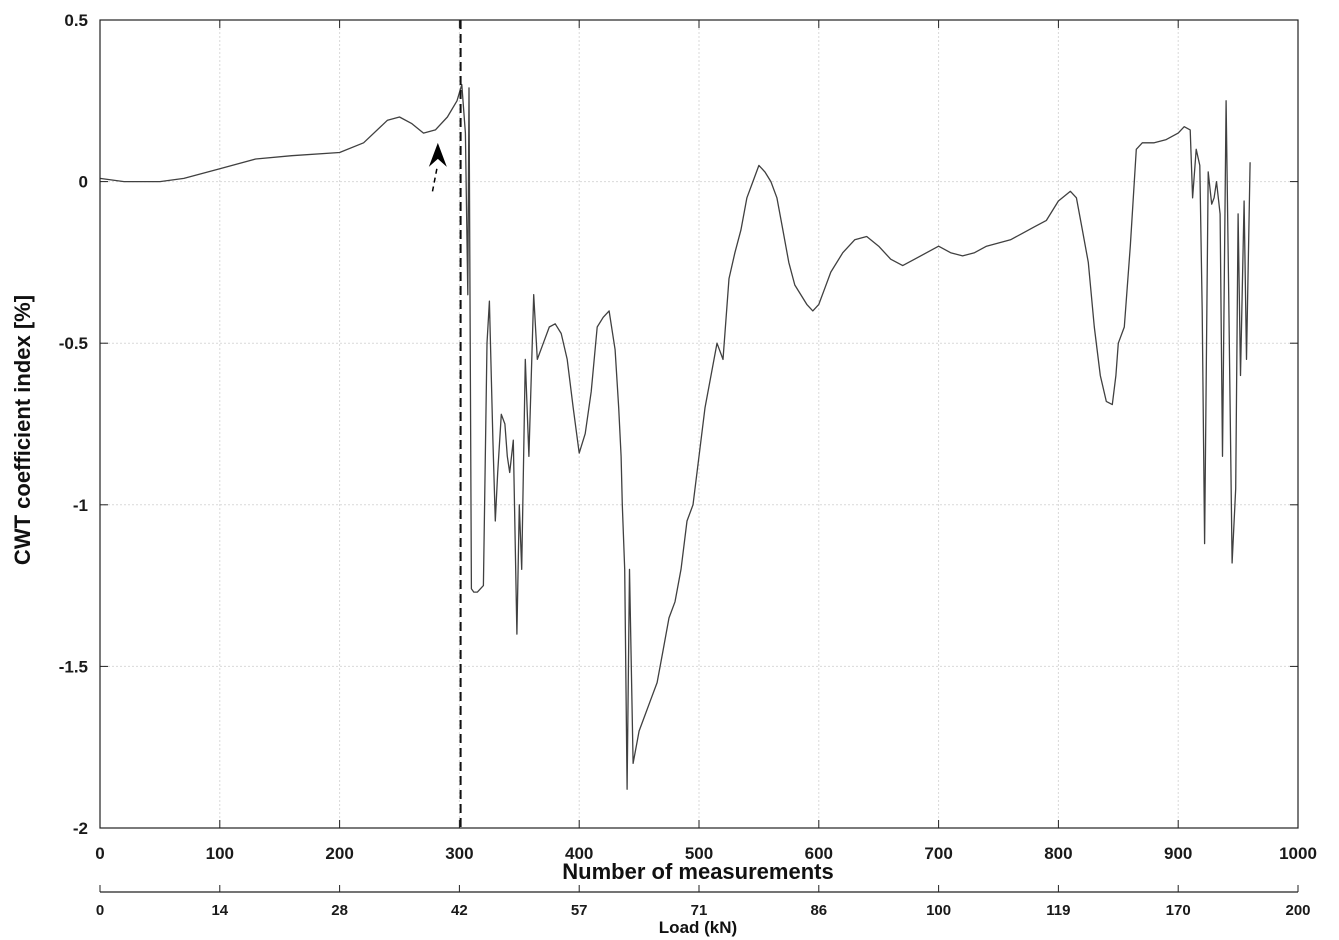  I want to click on y-tick-label: -1.5, so click(73, 666).